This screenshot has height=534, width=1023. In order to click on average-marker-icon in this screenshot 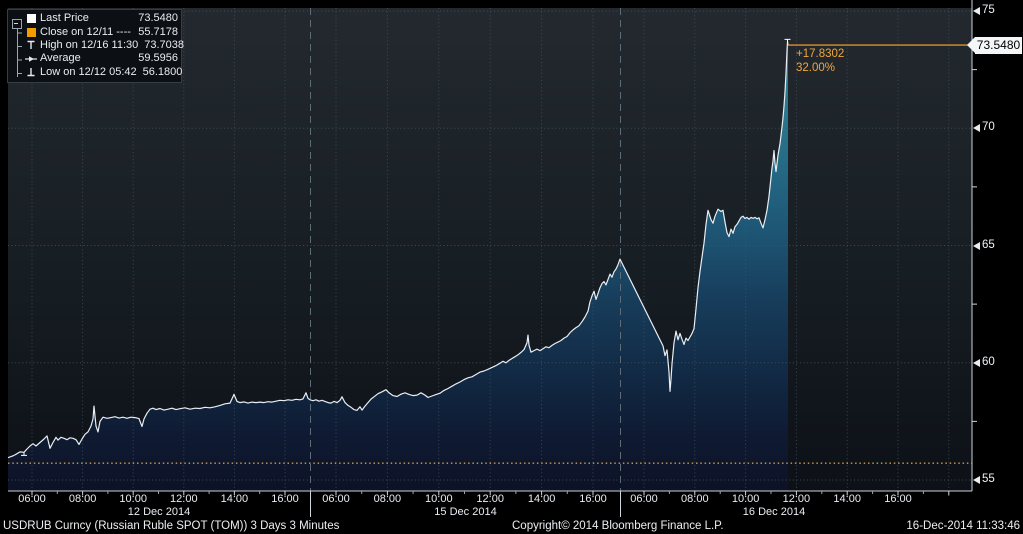, I will do `click(31, 58)`.